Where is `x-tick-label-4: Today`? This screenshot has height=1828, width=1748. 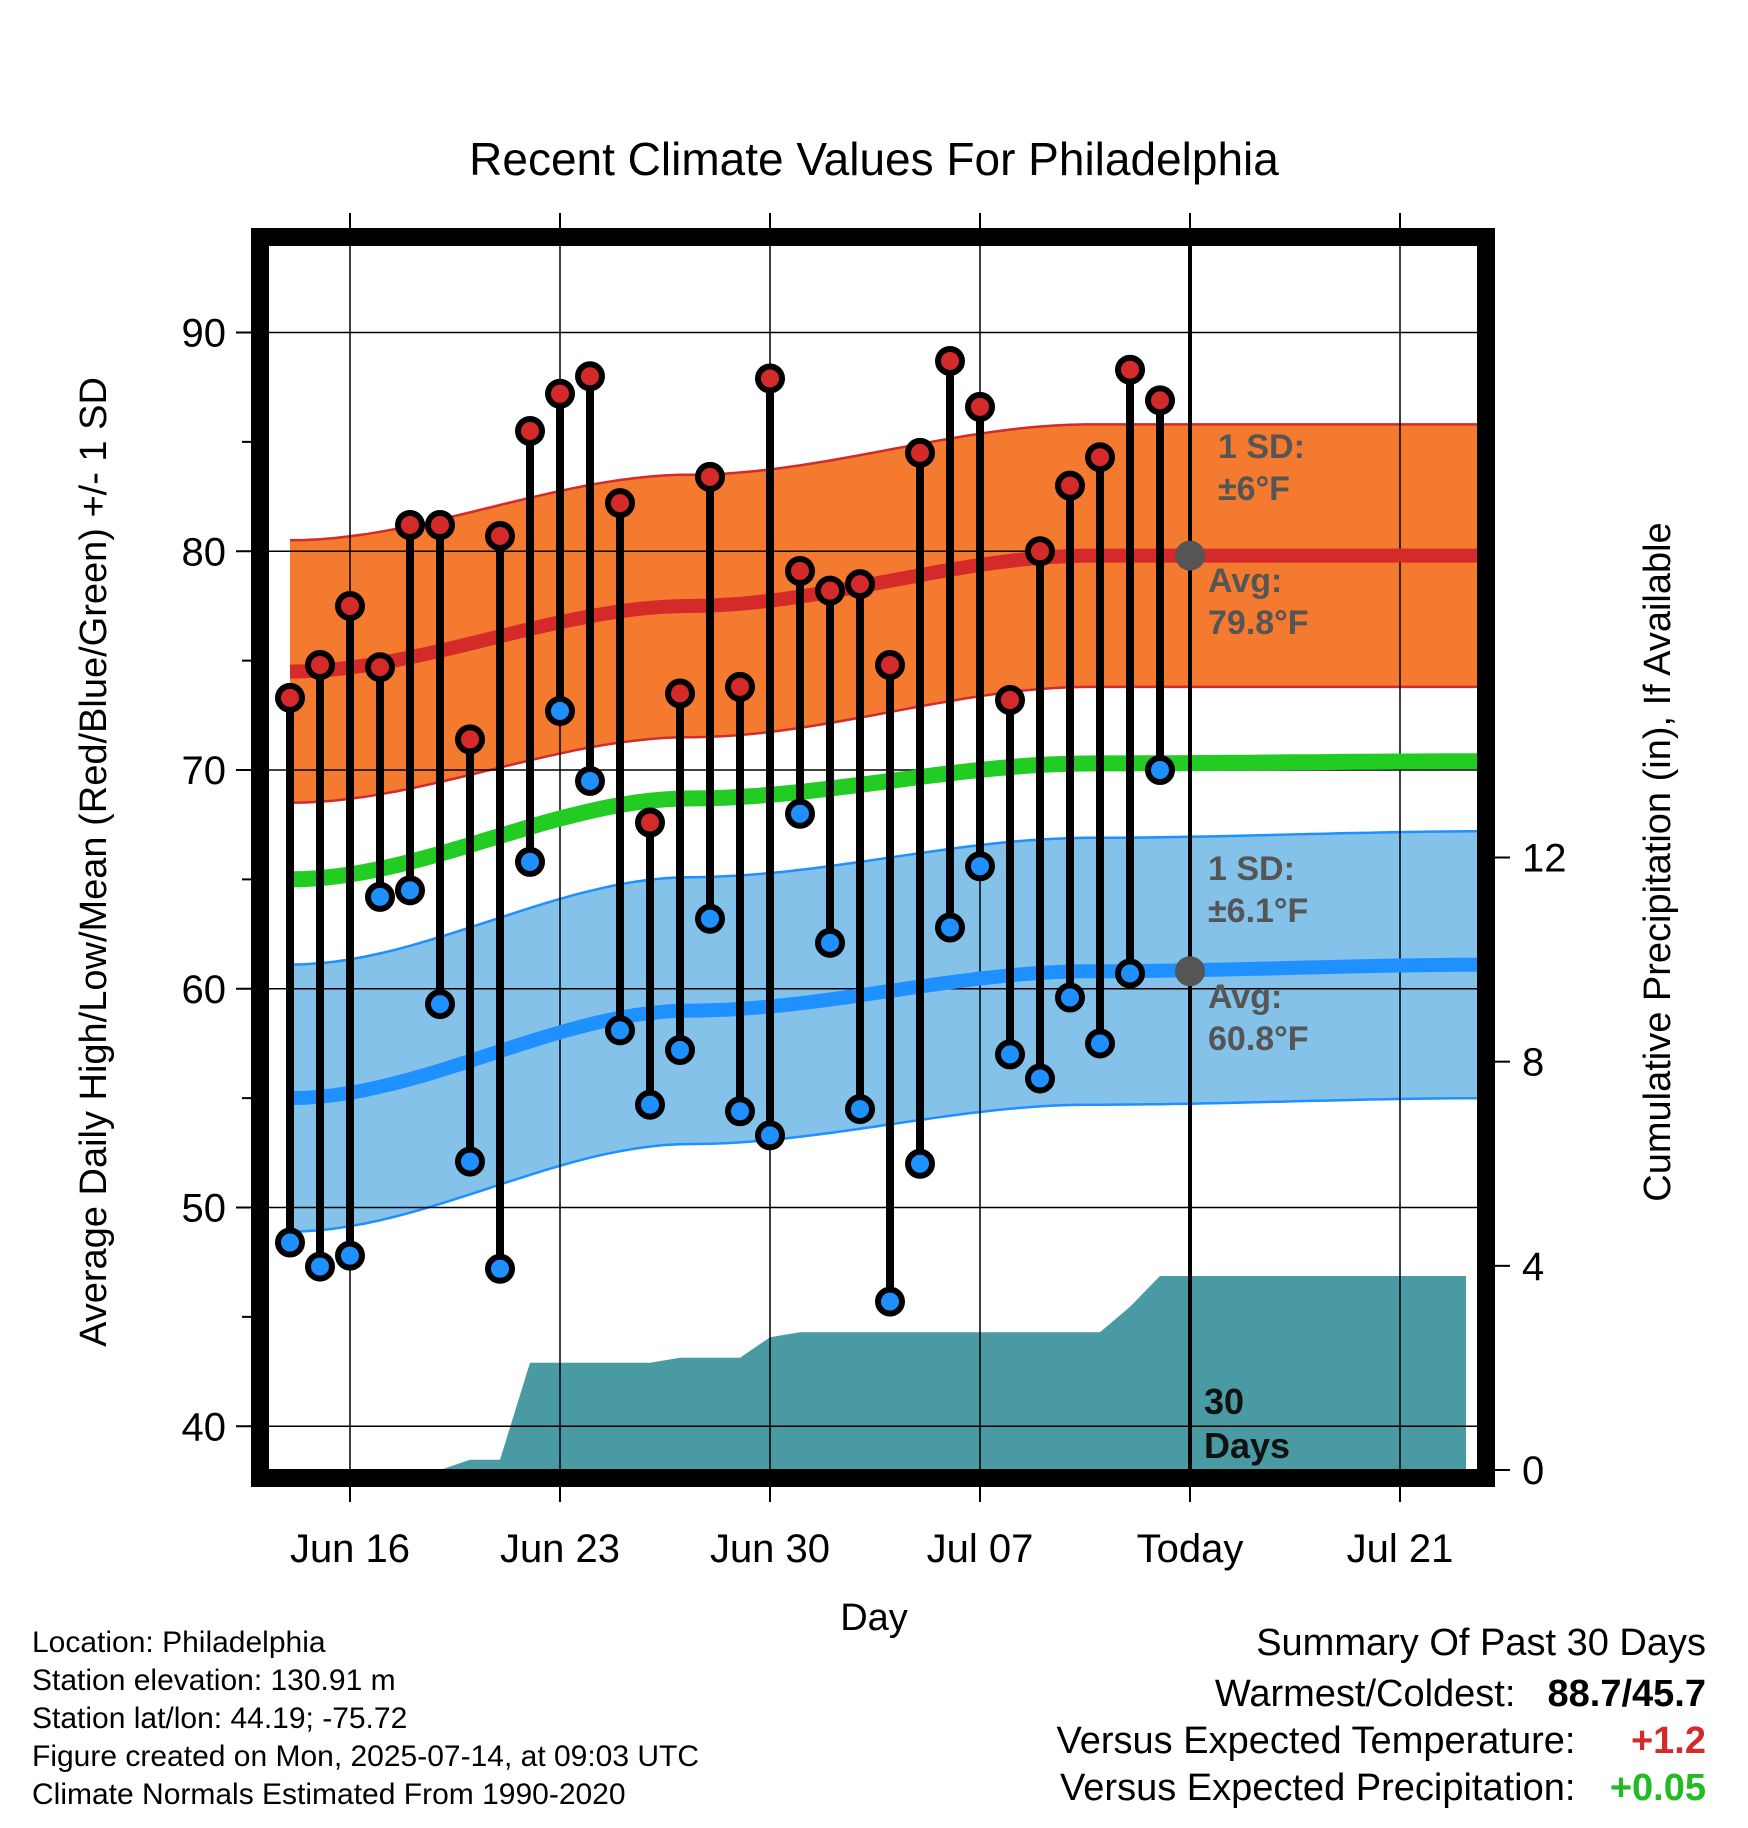
x-tick-label-4: Today is located at coordinates (1190, 1549).